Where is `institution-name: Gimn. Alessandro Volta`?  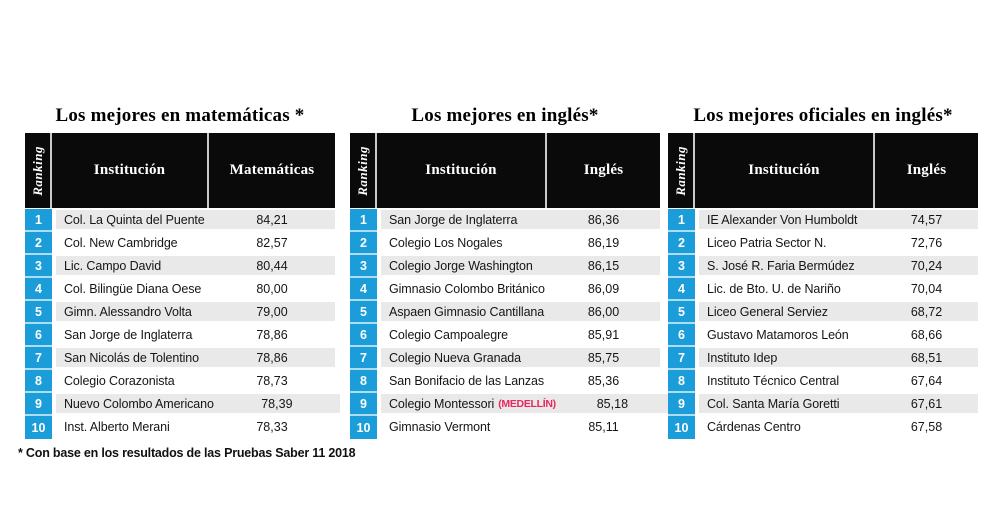
institution-name: Gimn. Alessandro Volta is located at coordinates (128, 311).